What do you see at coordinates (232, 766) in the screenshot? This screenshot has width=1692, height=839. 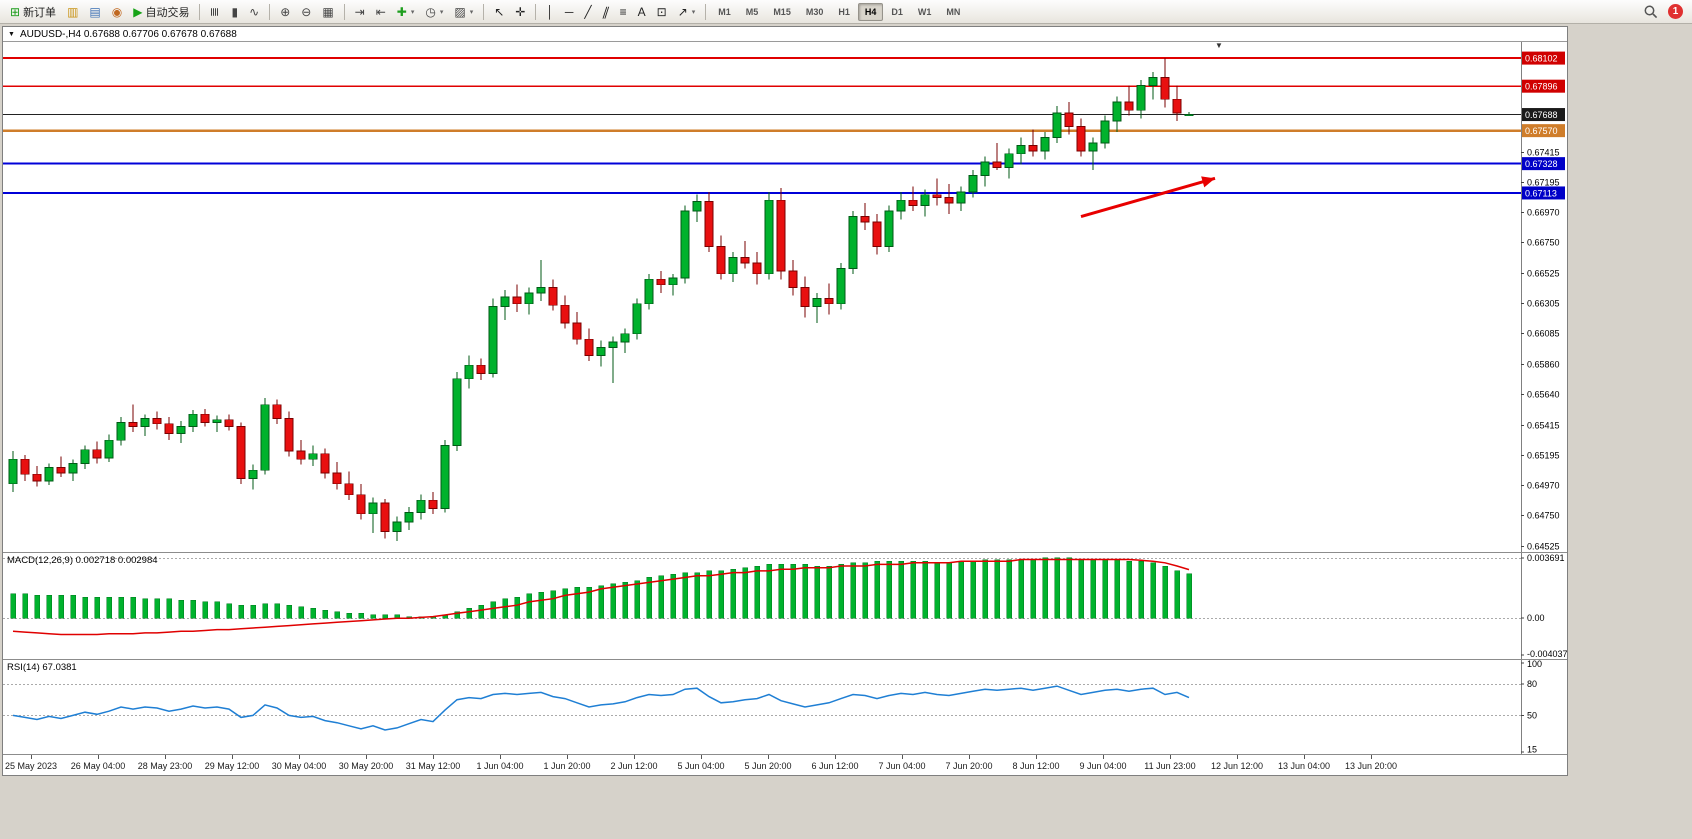 I see `time-label: 29 May 12:00` at bounding box center [232, 766].